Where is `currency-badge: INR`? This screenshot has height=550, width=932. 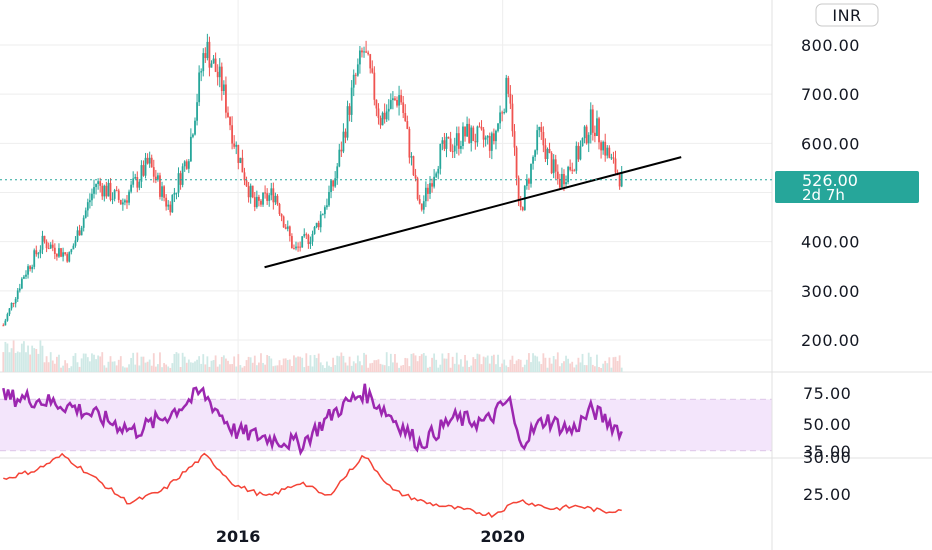 currency-badge: INR is located at coordinates (847, 15).